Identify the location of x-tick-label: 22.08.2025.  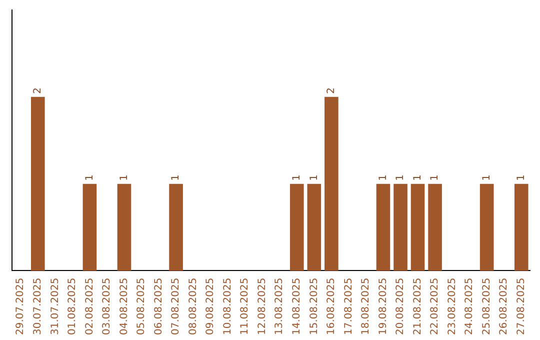
(435, 307).